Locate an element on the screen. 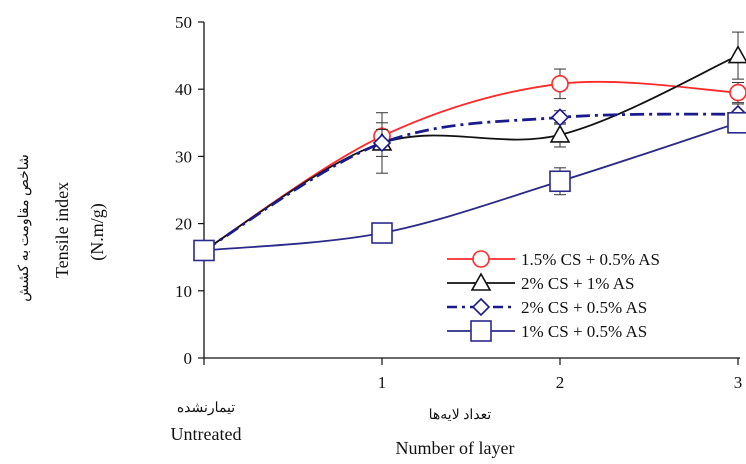 The width and height of the screenshot is (746, 464). legend-item: 2% CS + 1% AS is located at coordinates (541, 282).